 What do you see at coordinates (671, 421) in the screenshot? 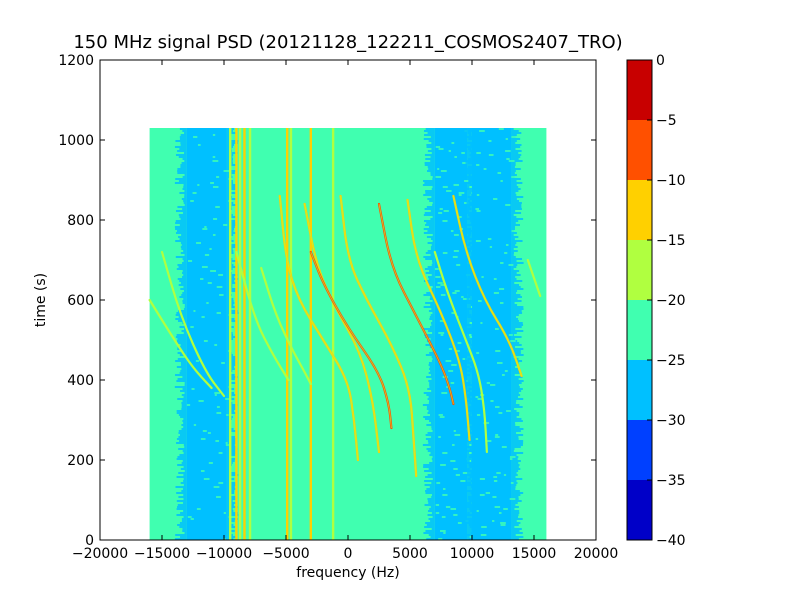
I see `colorbar-tick-label: −30` at bounding box center [671, 421].